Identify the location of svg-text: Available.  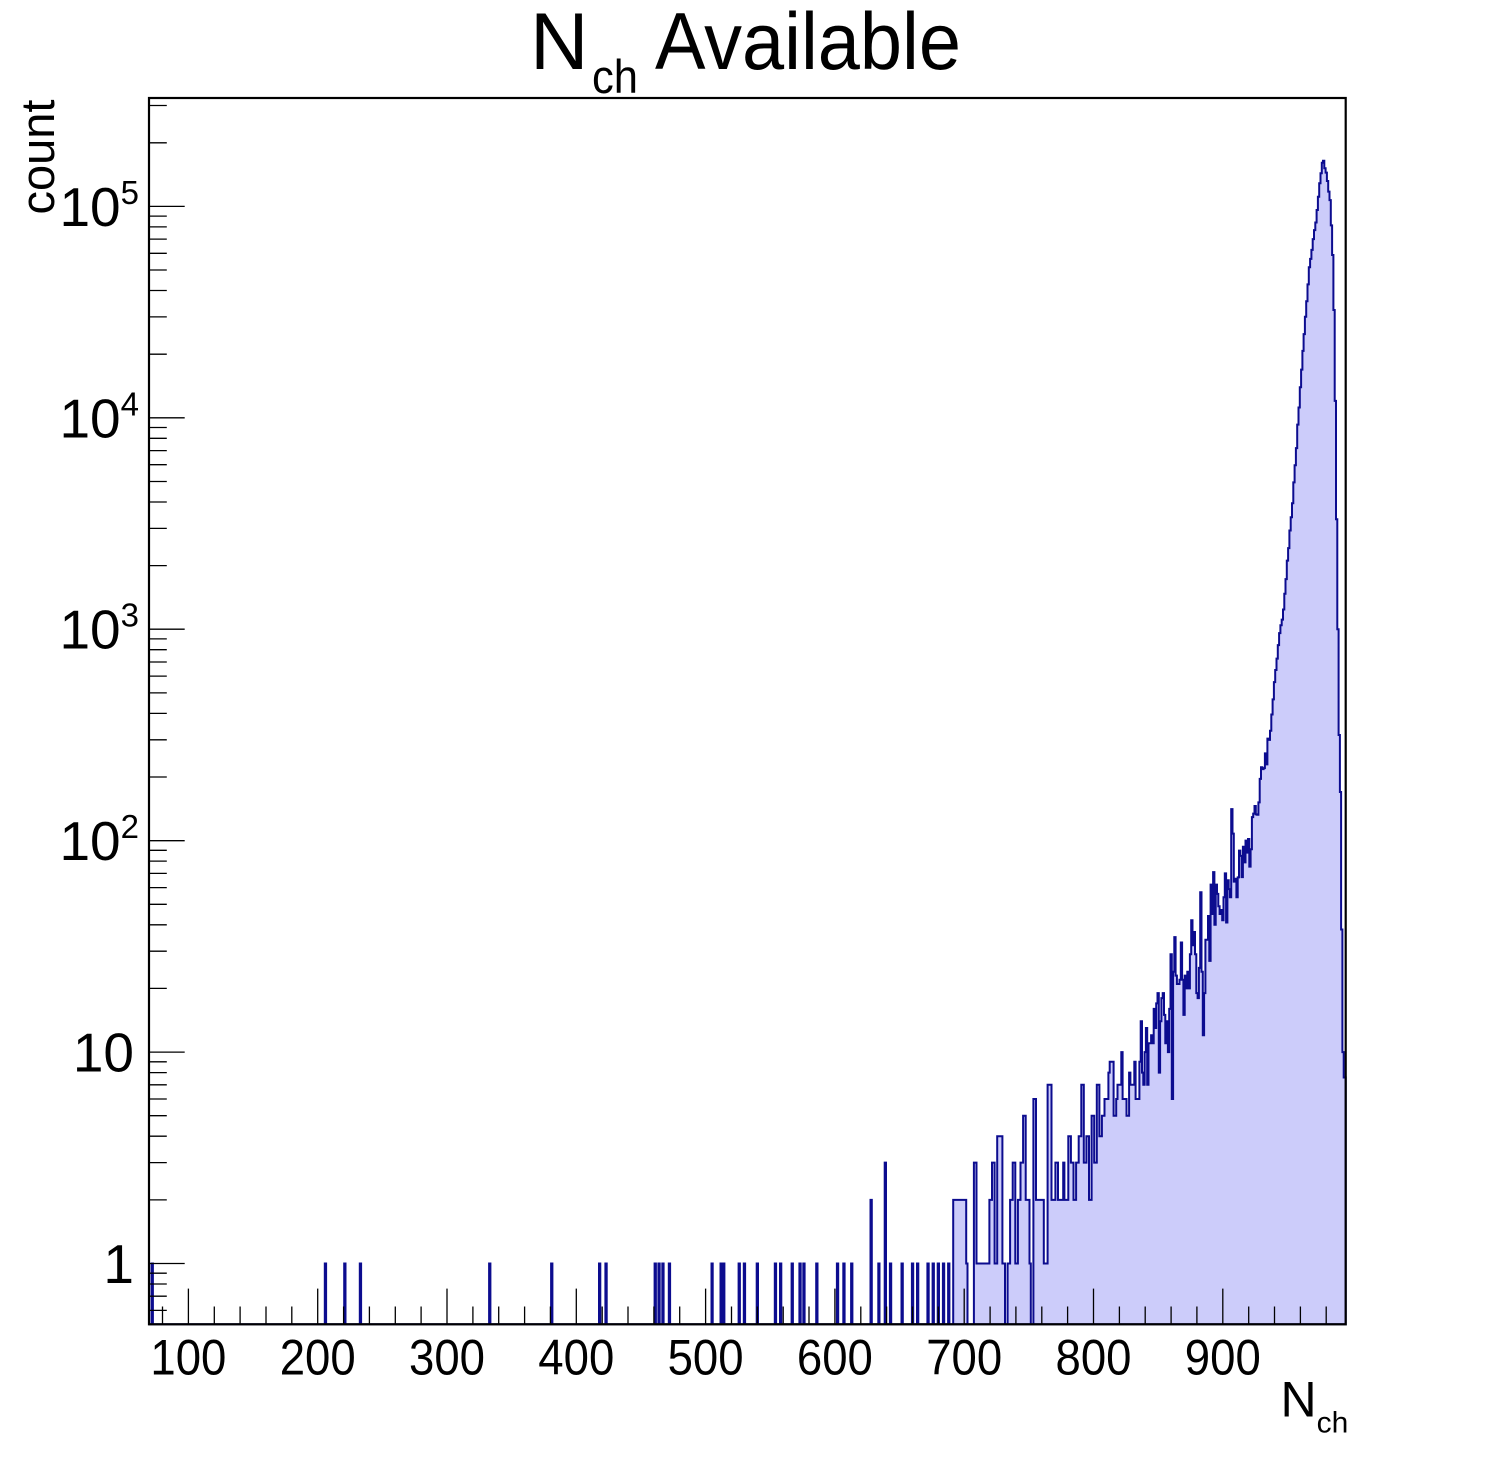
(808, 43).